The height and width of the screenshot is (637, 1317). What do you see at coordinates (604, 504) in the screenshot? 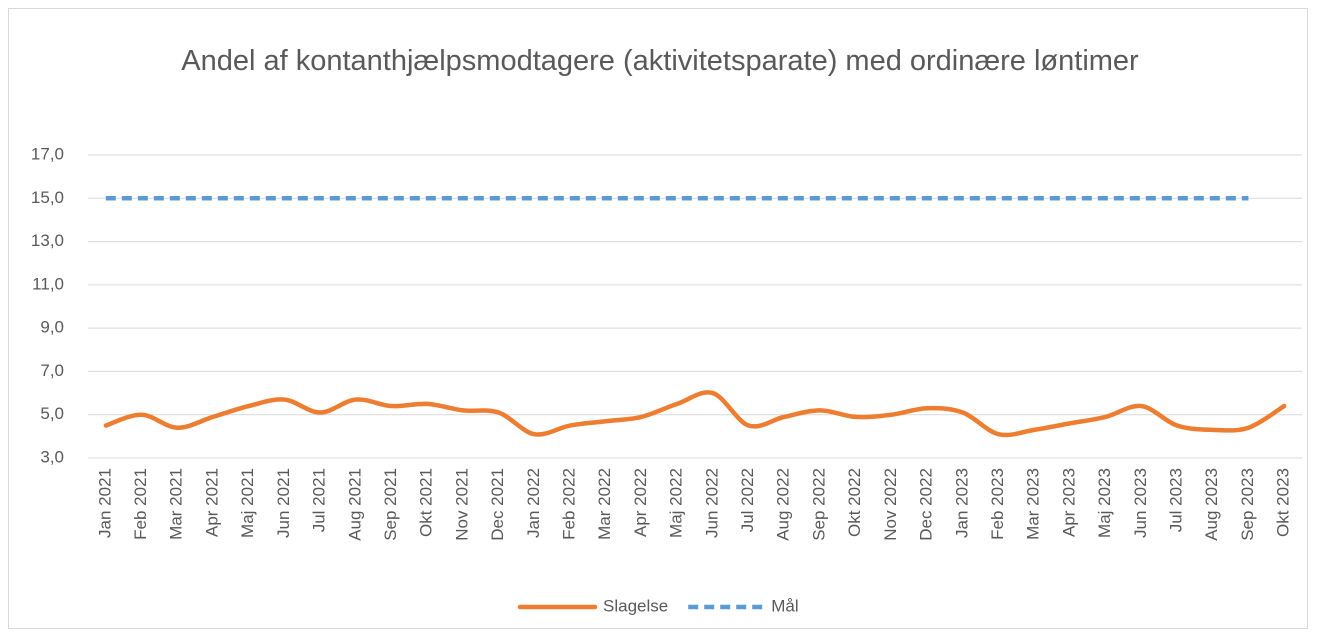
I see `x-tick-label: Mar 2022` at bounding box center [604, 504].